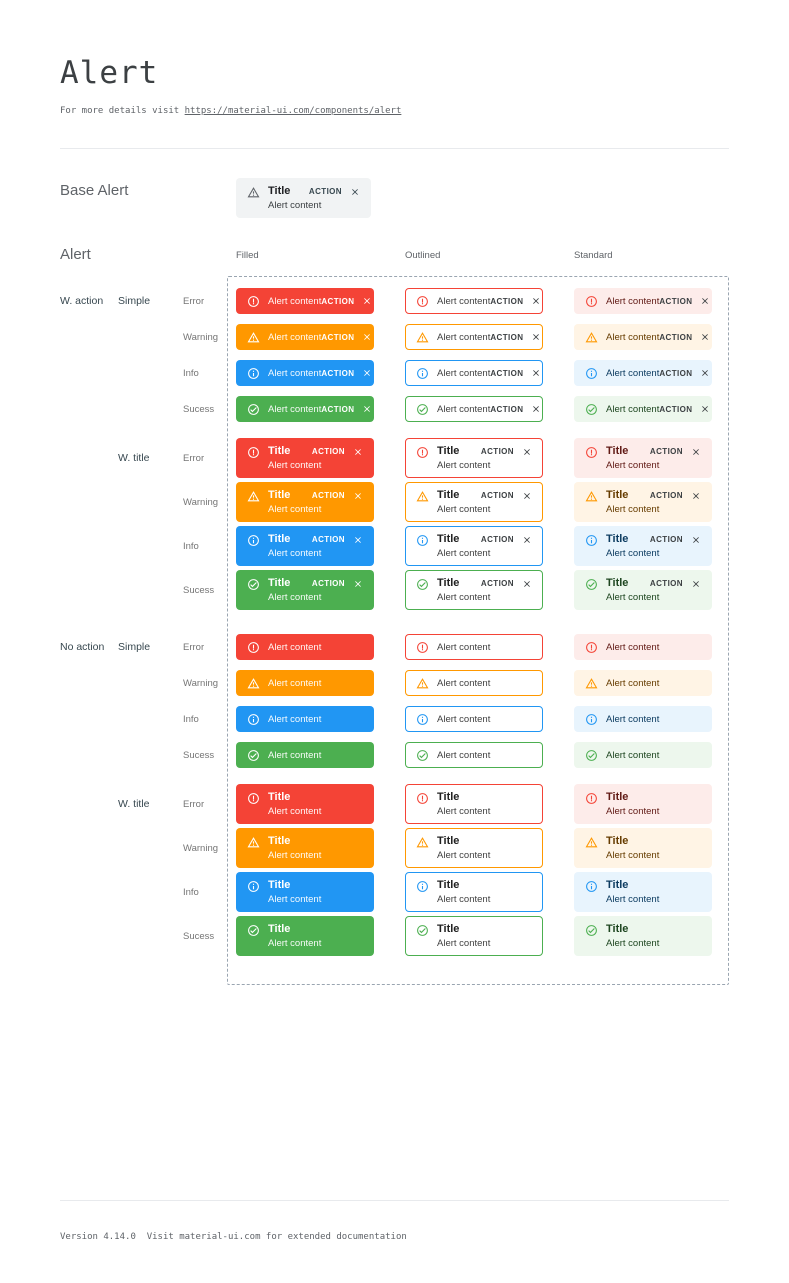 The height and width of the screenshot is (1283, 789). What do you see at coordinates (643, 502) in the screenshot?
I see `warning-alert-standard: Title Alert content ACTION` at bounding box center [643, 502].